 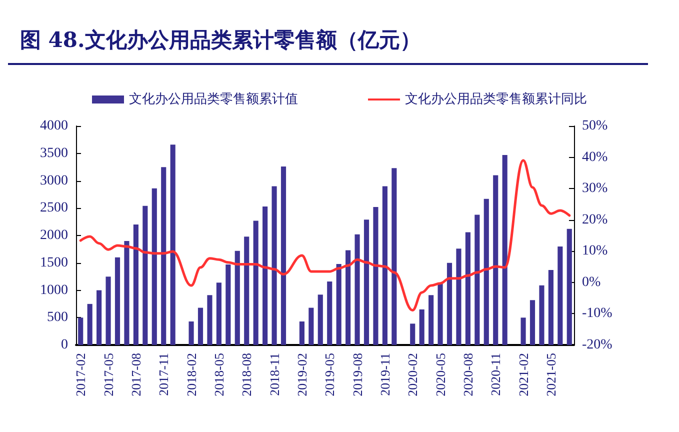 I want to click on x-tick-label: 2017-08, so click(x=136, y=374).